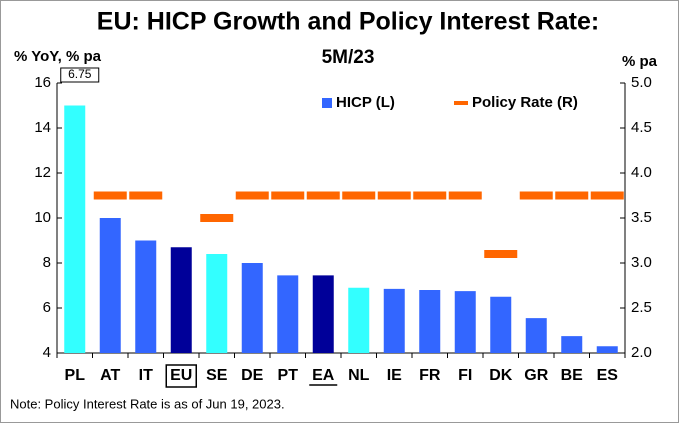  Describe the element at coordinates (42, 172) in the screenshot. I see `y-tick-label: 12` at that location.